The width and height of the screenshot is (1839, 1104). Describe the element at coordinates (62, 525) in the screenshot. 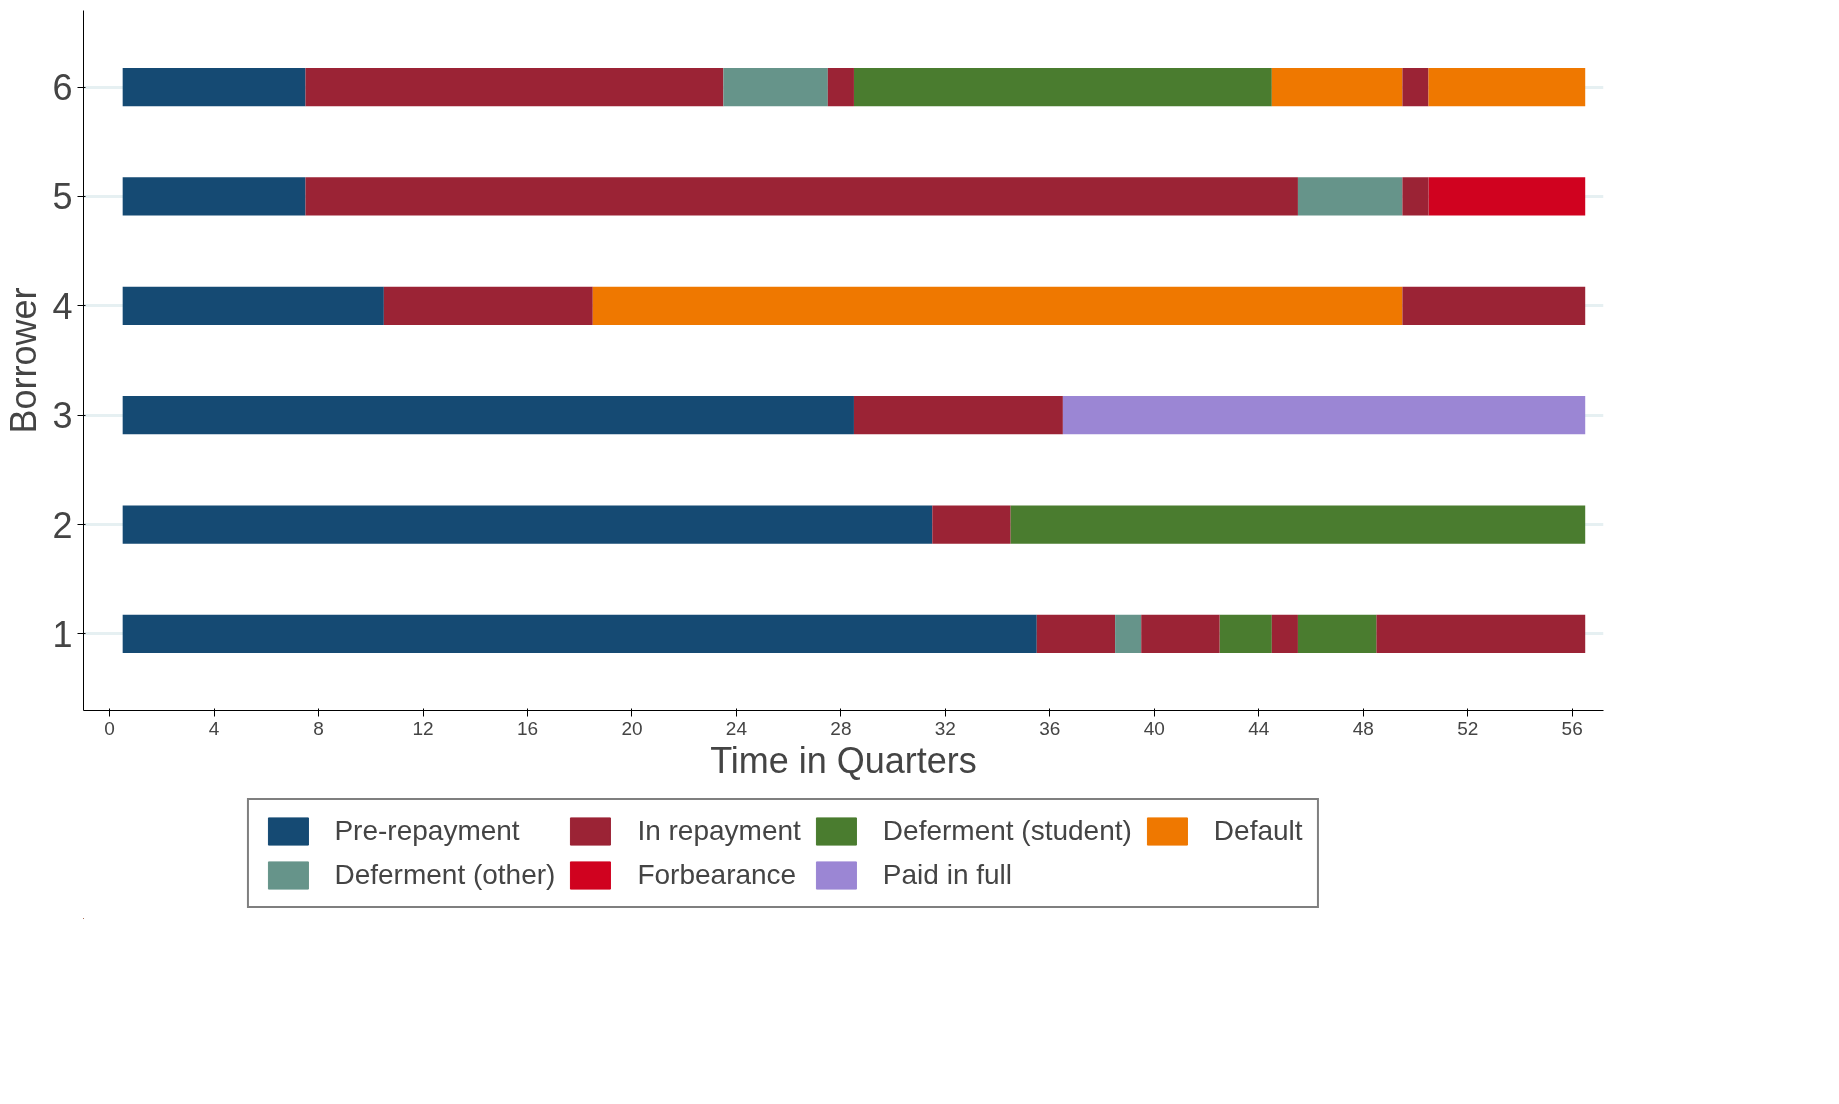

I see `y-tick-label: 2` at that location.